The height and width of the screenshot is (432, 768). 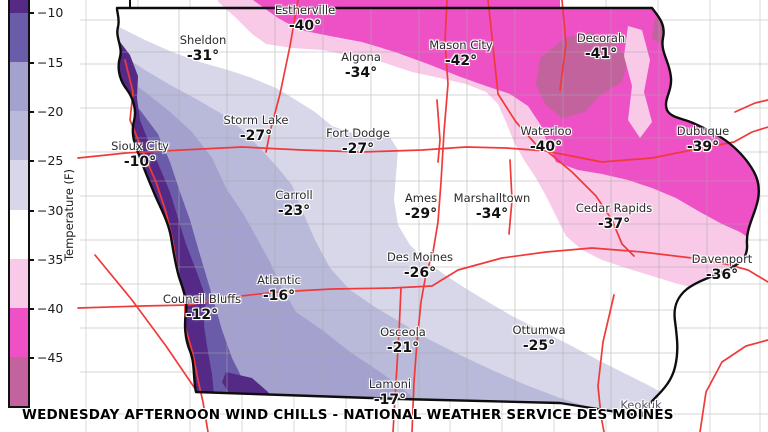 I want to click on highway-ne-stub, so click(x=751, y=106).